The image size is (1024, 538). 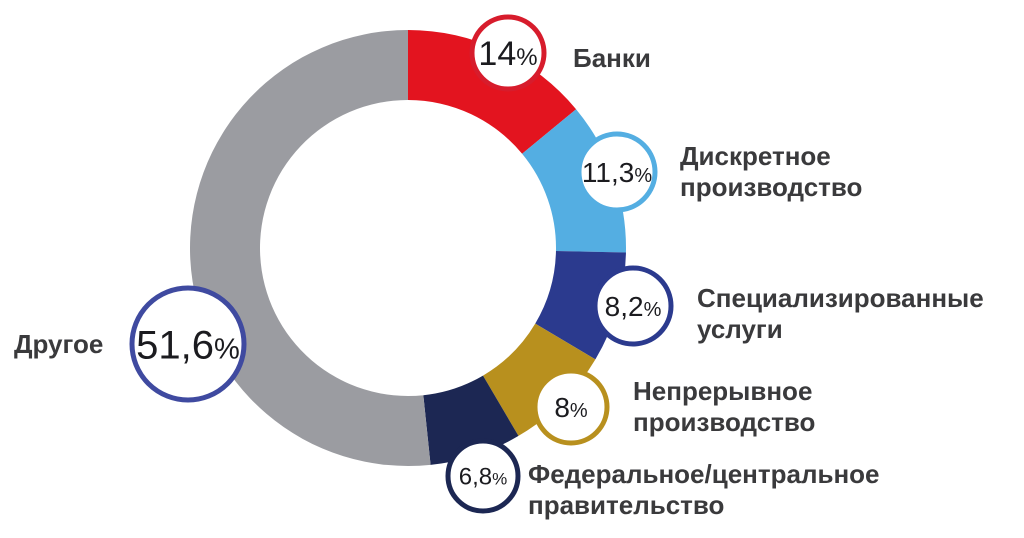 I want to click on category-label-5: Федеральное/центральное правительство, so click(x=704, y=489).